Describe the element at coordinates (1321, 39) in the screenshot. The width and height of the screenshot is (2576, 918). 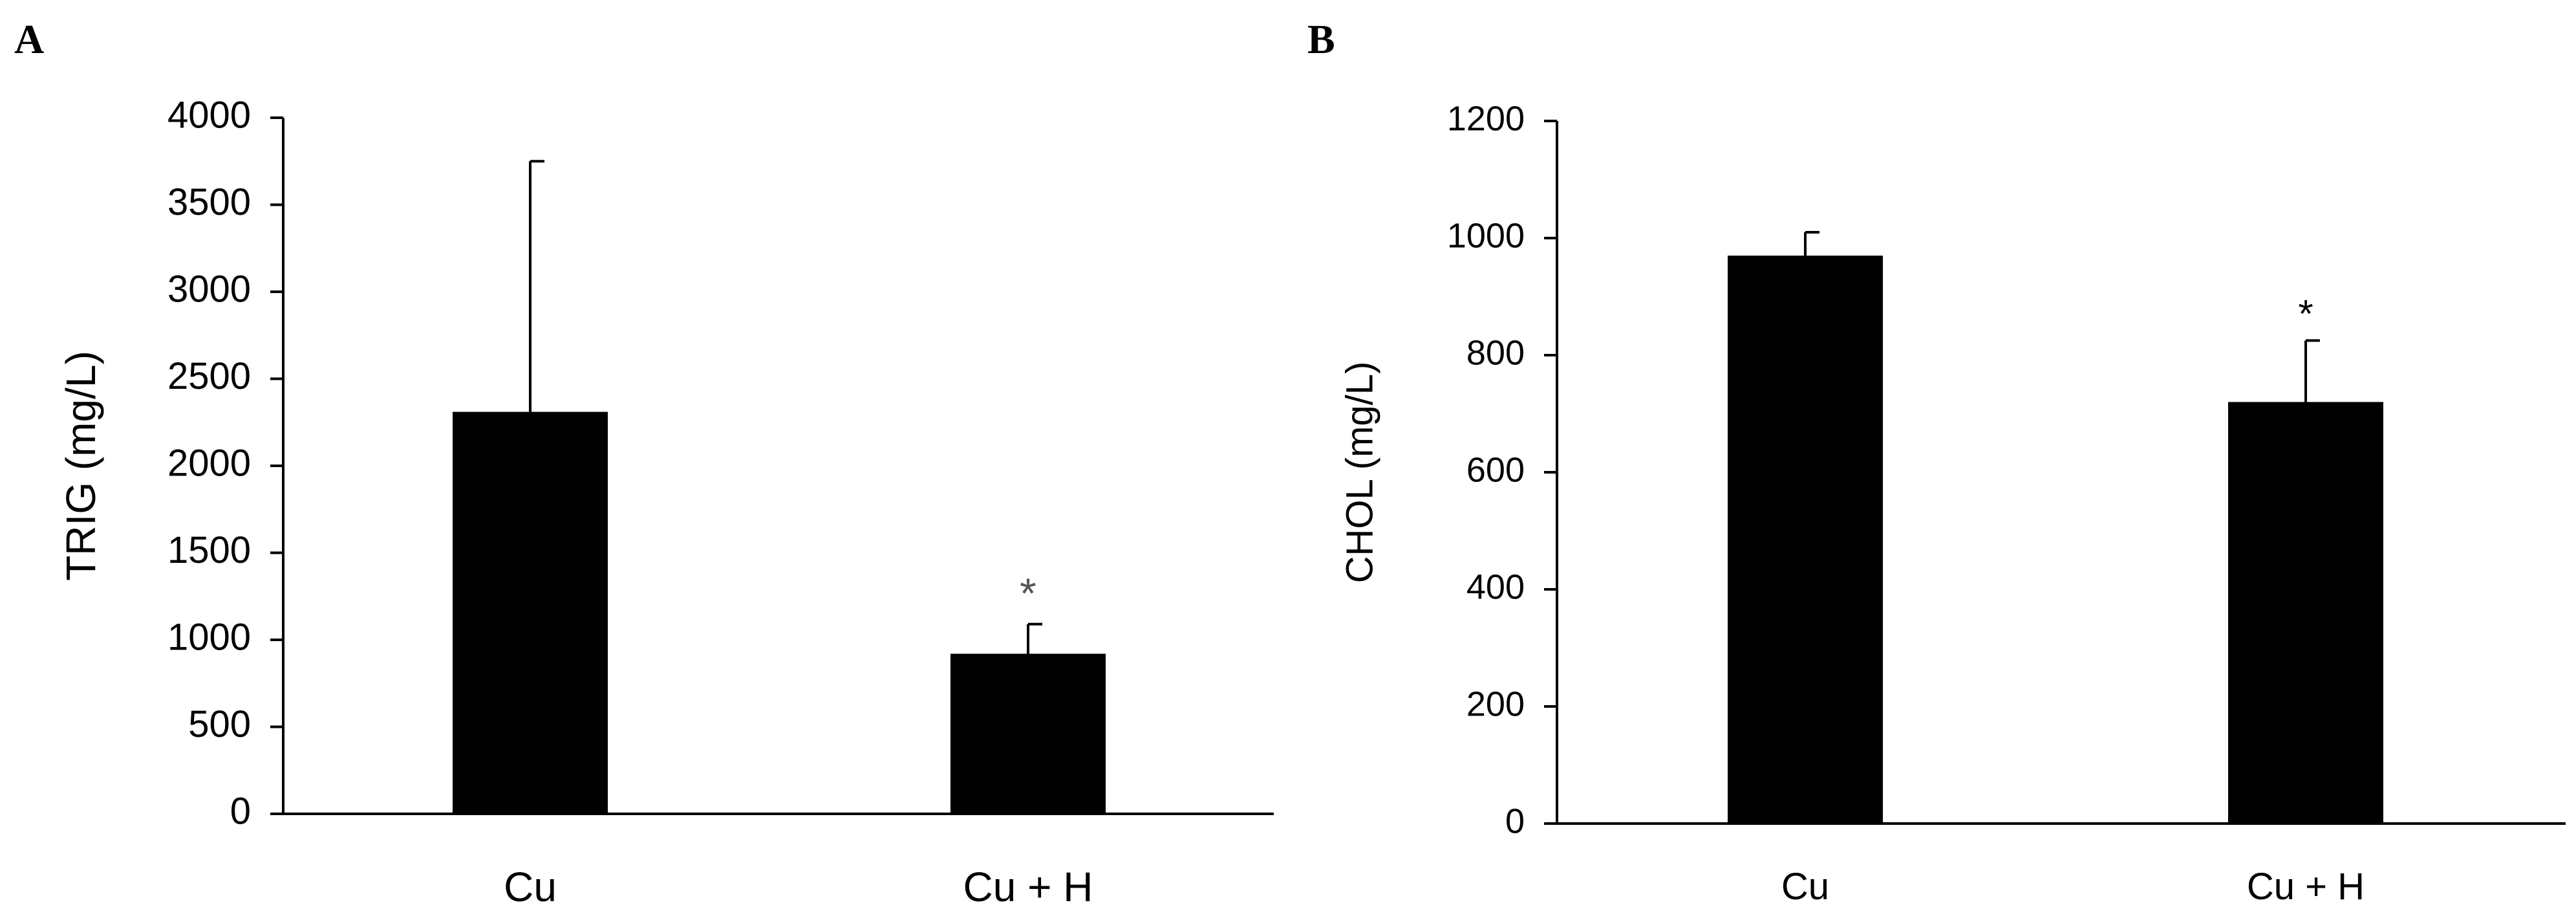
I see `panel-label: B` at that location.